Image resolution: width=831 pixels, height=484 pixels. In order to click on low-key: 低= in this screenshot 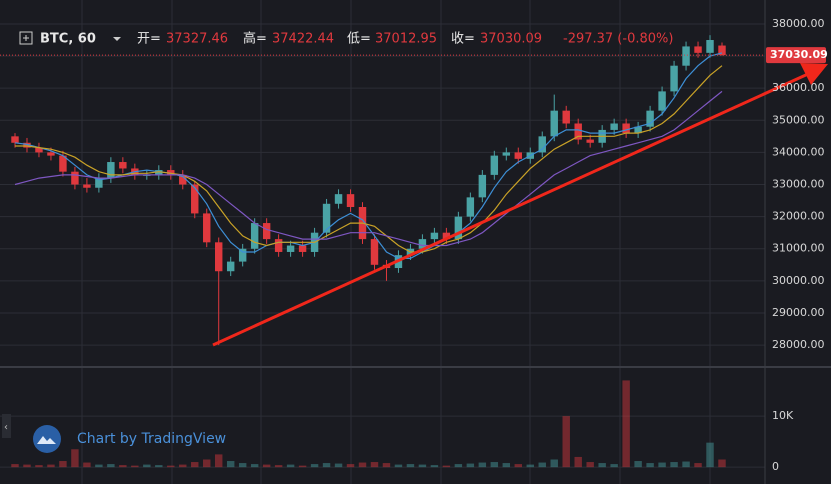, I will do `click(359, 39)`.